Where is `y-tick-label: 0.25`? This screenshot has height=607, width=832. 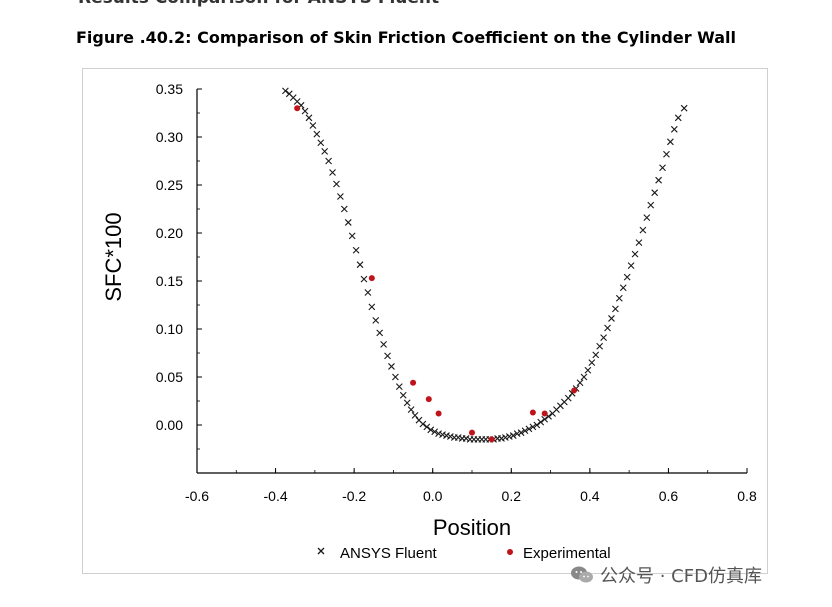
y-tick-label: 0.25 is located at coordinates (169, 185).